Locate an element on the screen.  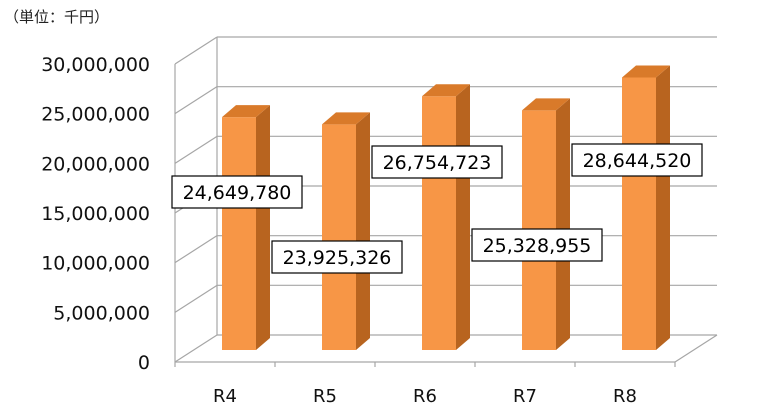
data-label: 25,328,955 is located at coordinates (537, 246).